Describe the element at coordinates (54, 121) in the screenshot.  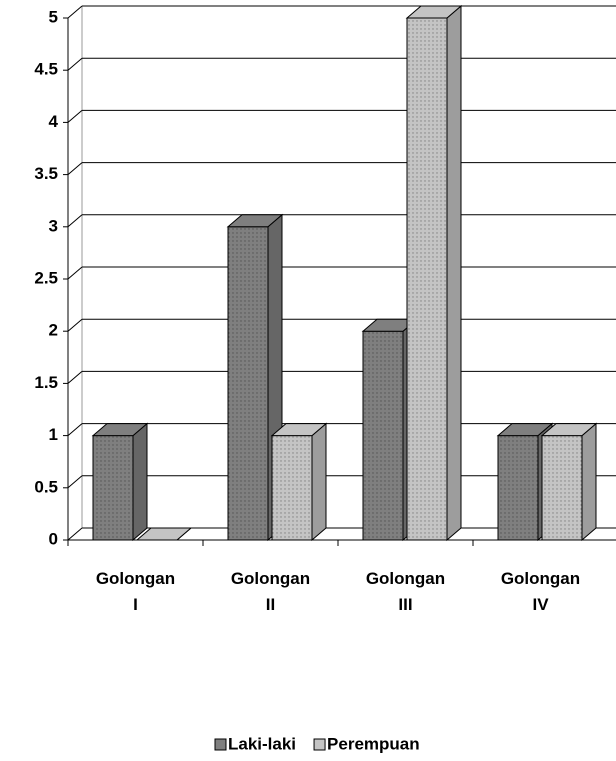
I see `y-tick-label: 4` at that location.